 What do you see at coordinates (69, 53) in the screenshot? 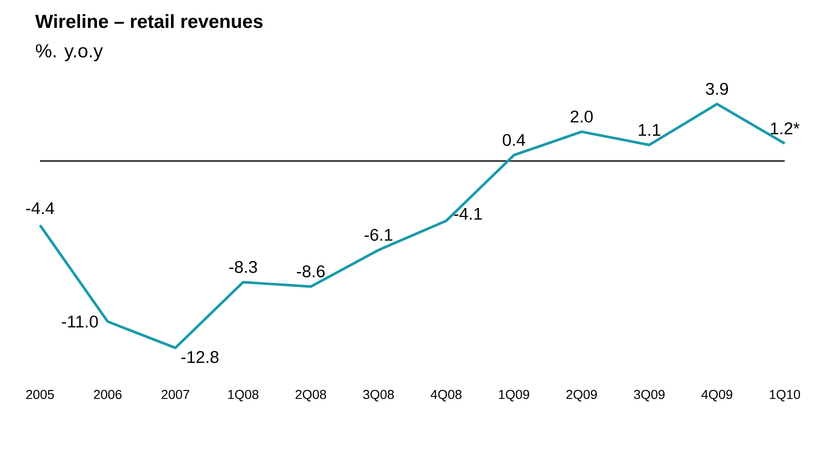
I see `chart-subtitle: %. y.o.y` at bounding box center [69, 53].